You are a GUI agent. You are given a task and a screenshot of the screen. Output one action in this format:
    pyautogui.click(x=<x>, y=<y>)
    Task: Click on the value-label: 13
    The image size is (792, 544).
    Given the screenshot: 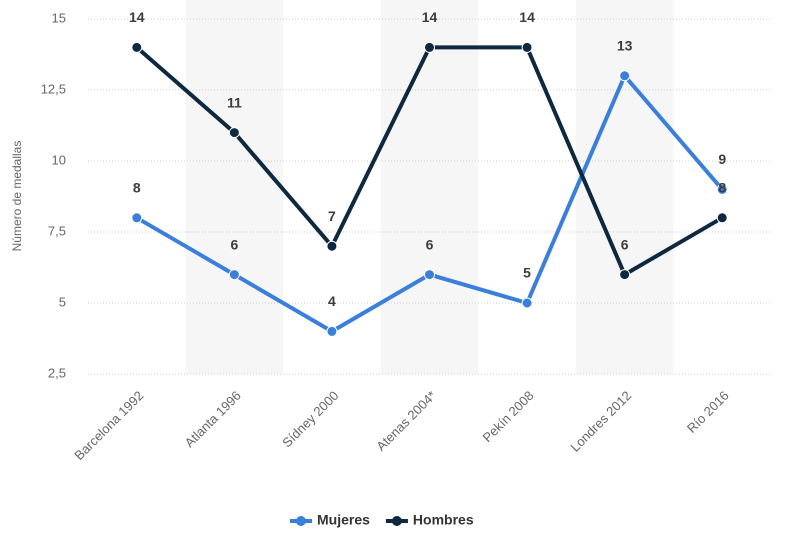 What is the action you would take?
    pyautogui.click(x=625, y=46)
    